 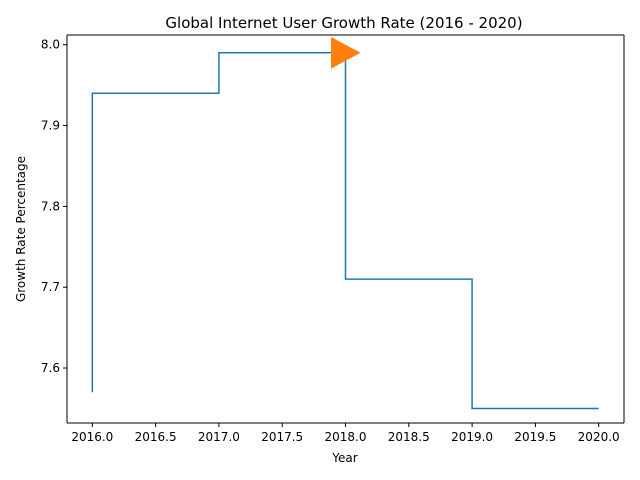 I want to click on x-tick-label: 2018.0, so click(x=346, y=437).